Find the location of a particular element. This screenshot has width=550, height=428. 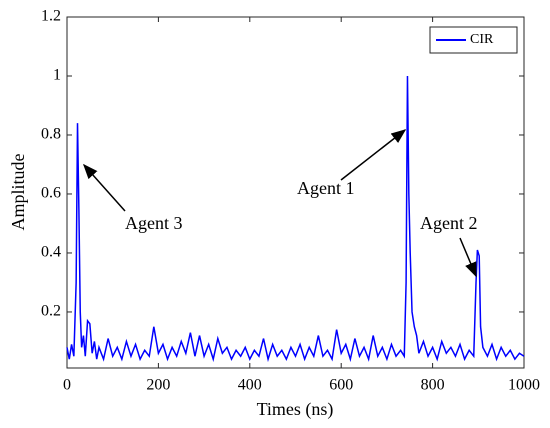

y-tick-label: 1.2 is located at coordinates (51, 16).